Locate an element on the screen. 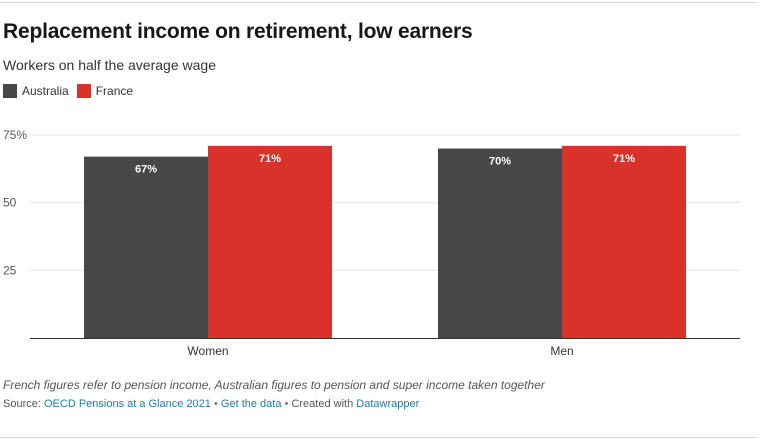  legend-swatch-france is located at coordinates (83, 91).